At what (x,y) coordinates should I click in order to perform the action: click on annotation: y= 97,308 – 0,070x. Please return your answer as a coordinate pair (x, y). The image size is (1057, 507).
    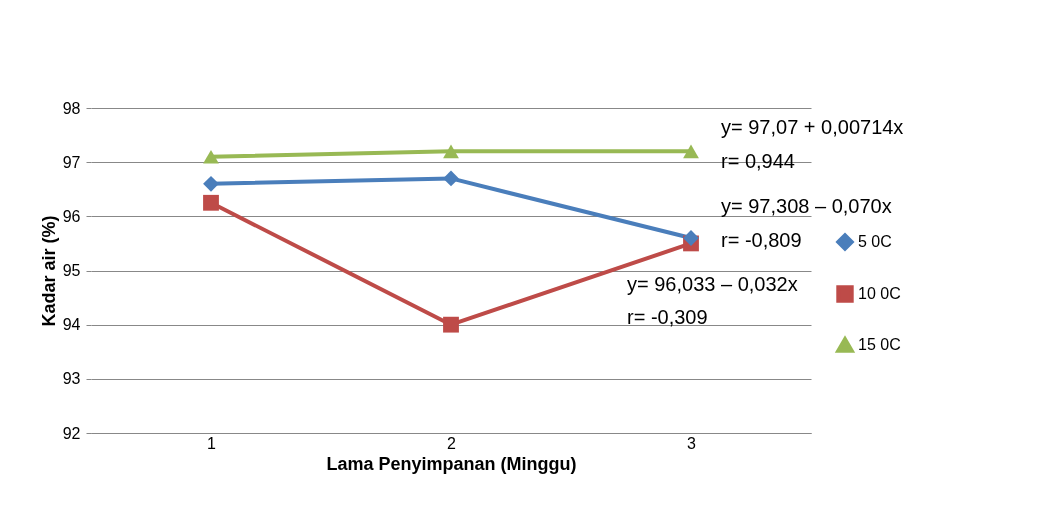
    Looking at the image, I should click on (806, 206).